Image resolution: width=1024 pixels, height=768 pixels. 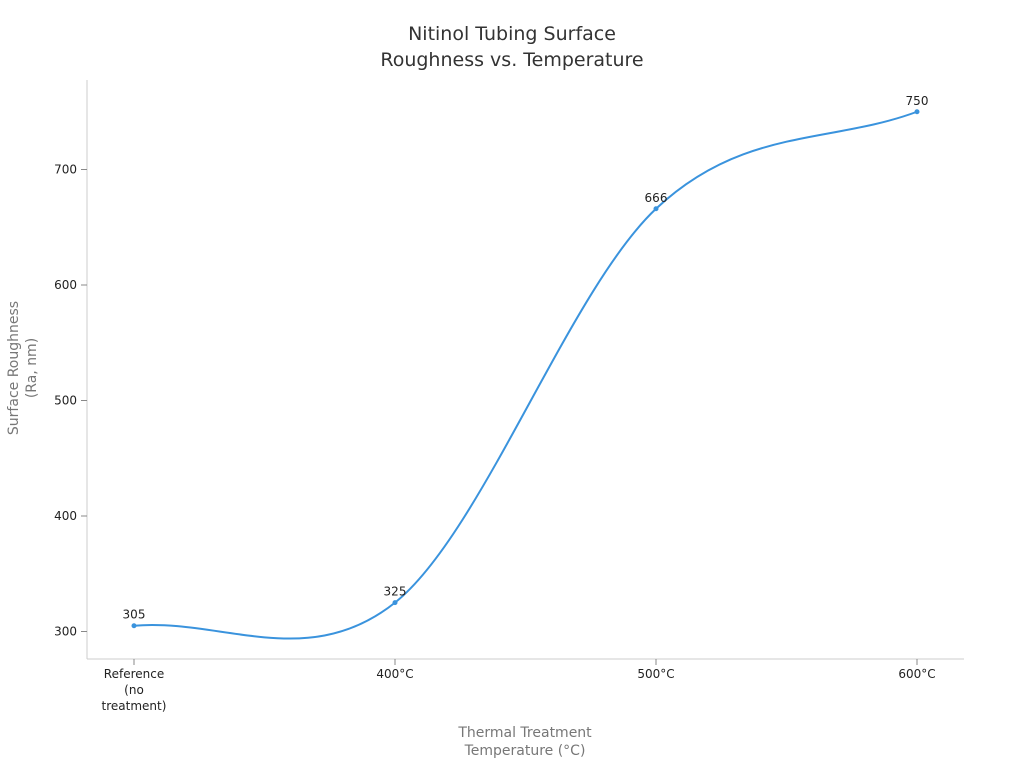 I want to click on x-axis-title-line-2: Temperature (°C), so click(x=525, y=751).